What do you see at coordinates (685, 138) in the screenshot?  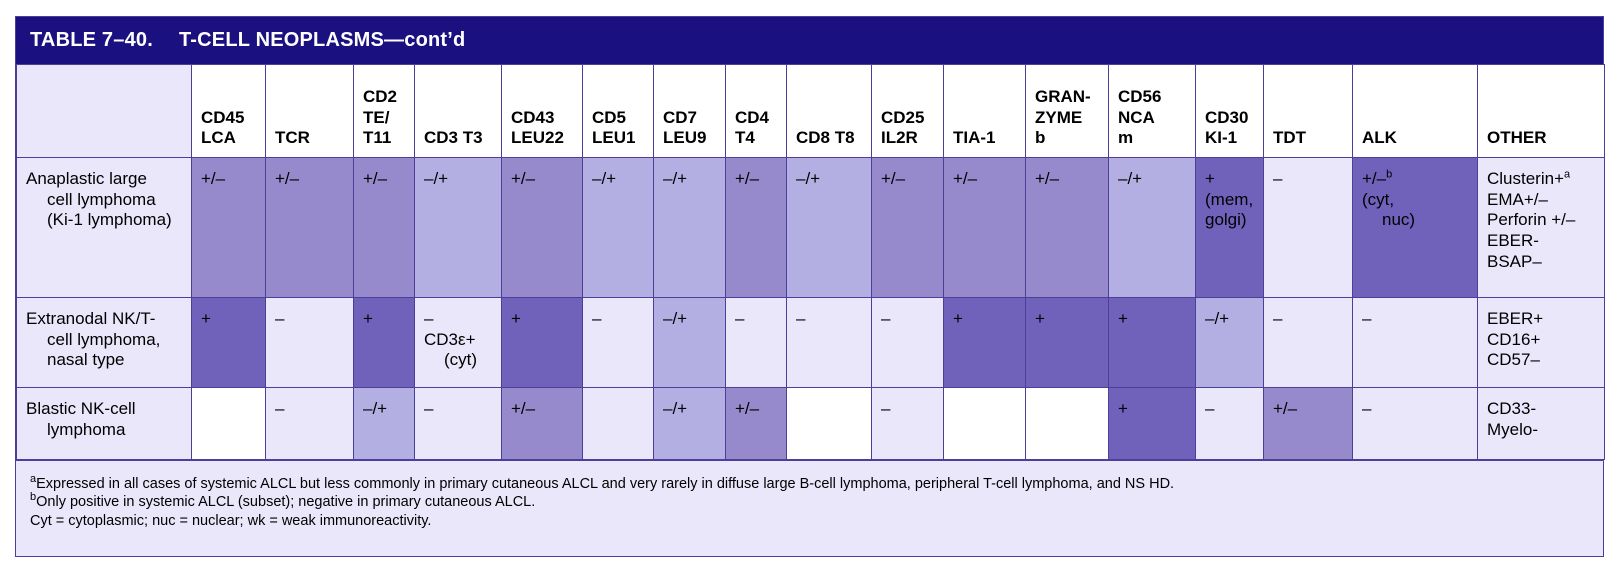 I see `column-header-line: LEU9` at bounding box center [685, 138].